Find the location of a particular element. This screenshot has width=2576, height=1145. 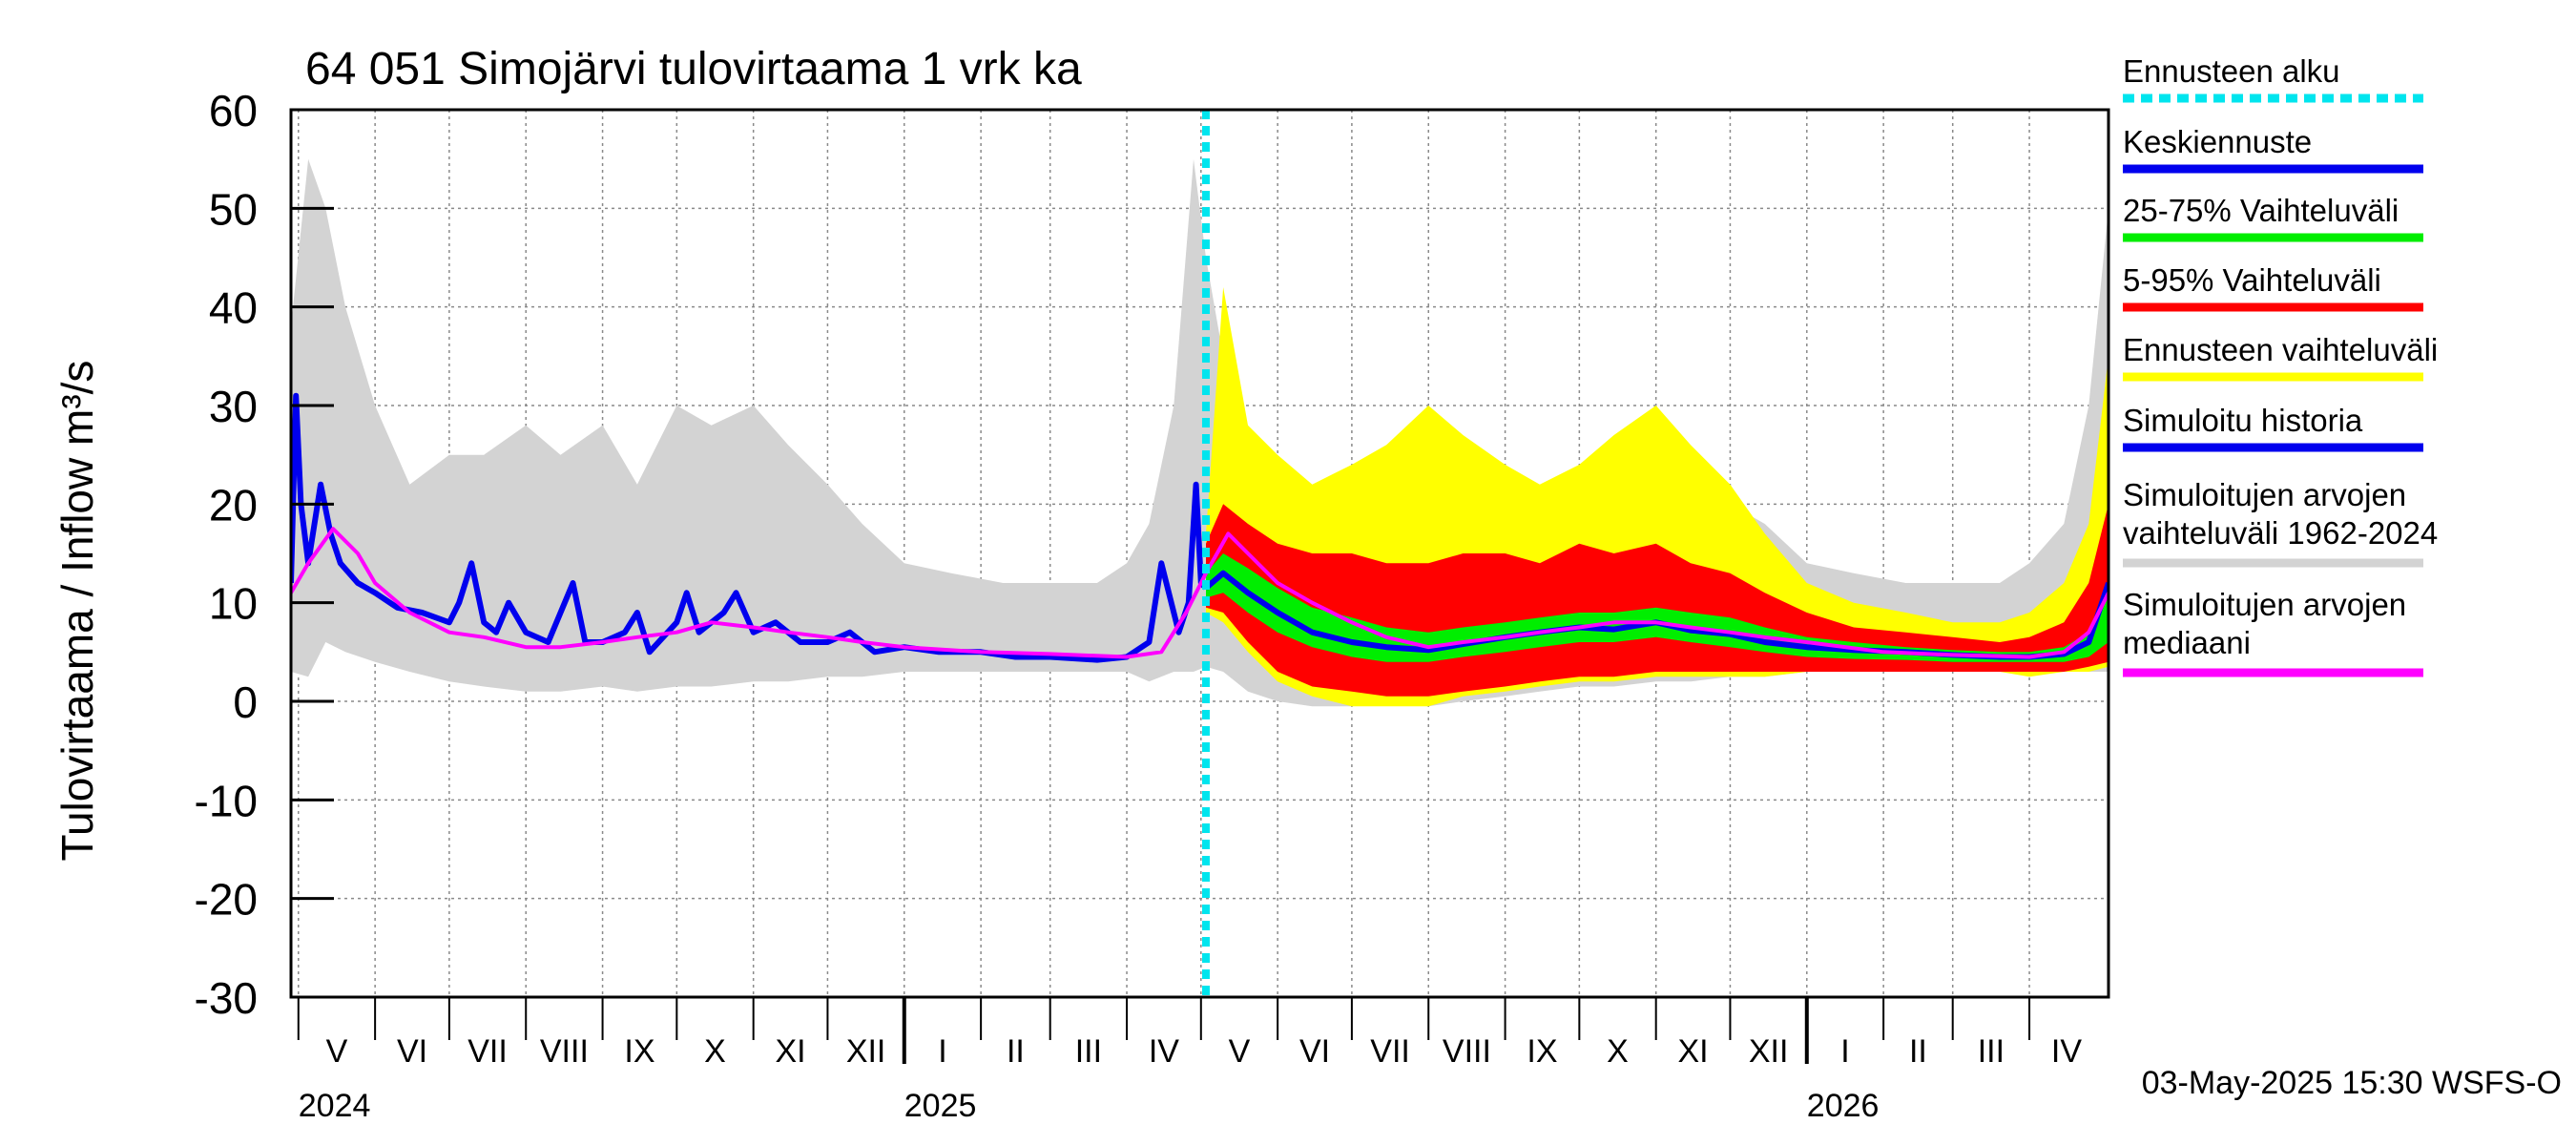

legend-label: Keskiennuste is located at coordinates (2217, 141).